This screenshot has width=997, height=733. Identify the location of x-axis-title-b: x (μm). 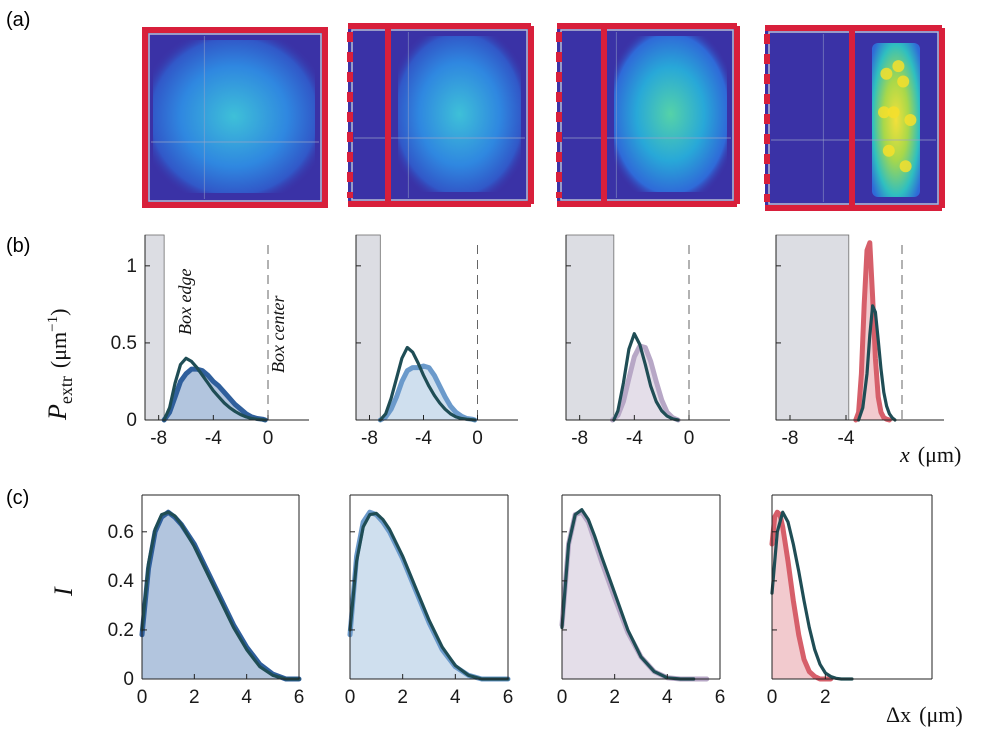
(930, 454).